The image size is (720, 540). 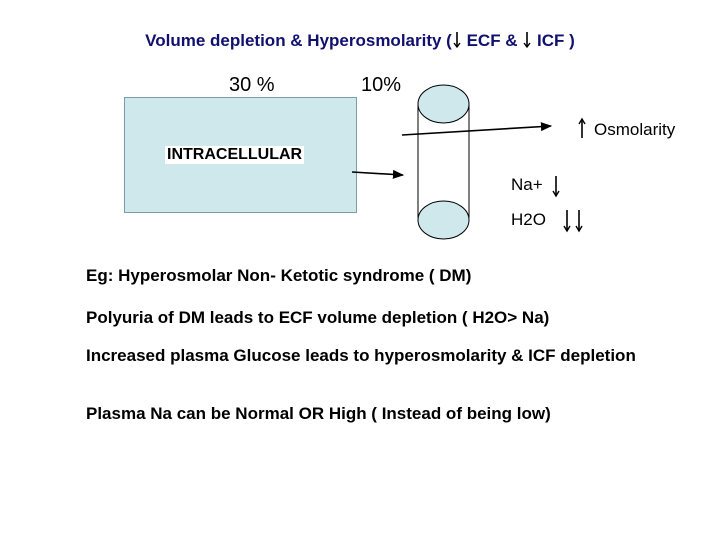 I want to click on title-prefix: Volume depletion & Hyperosmolarity (, so click(x=298, y=40).